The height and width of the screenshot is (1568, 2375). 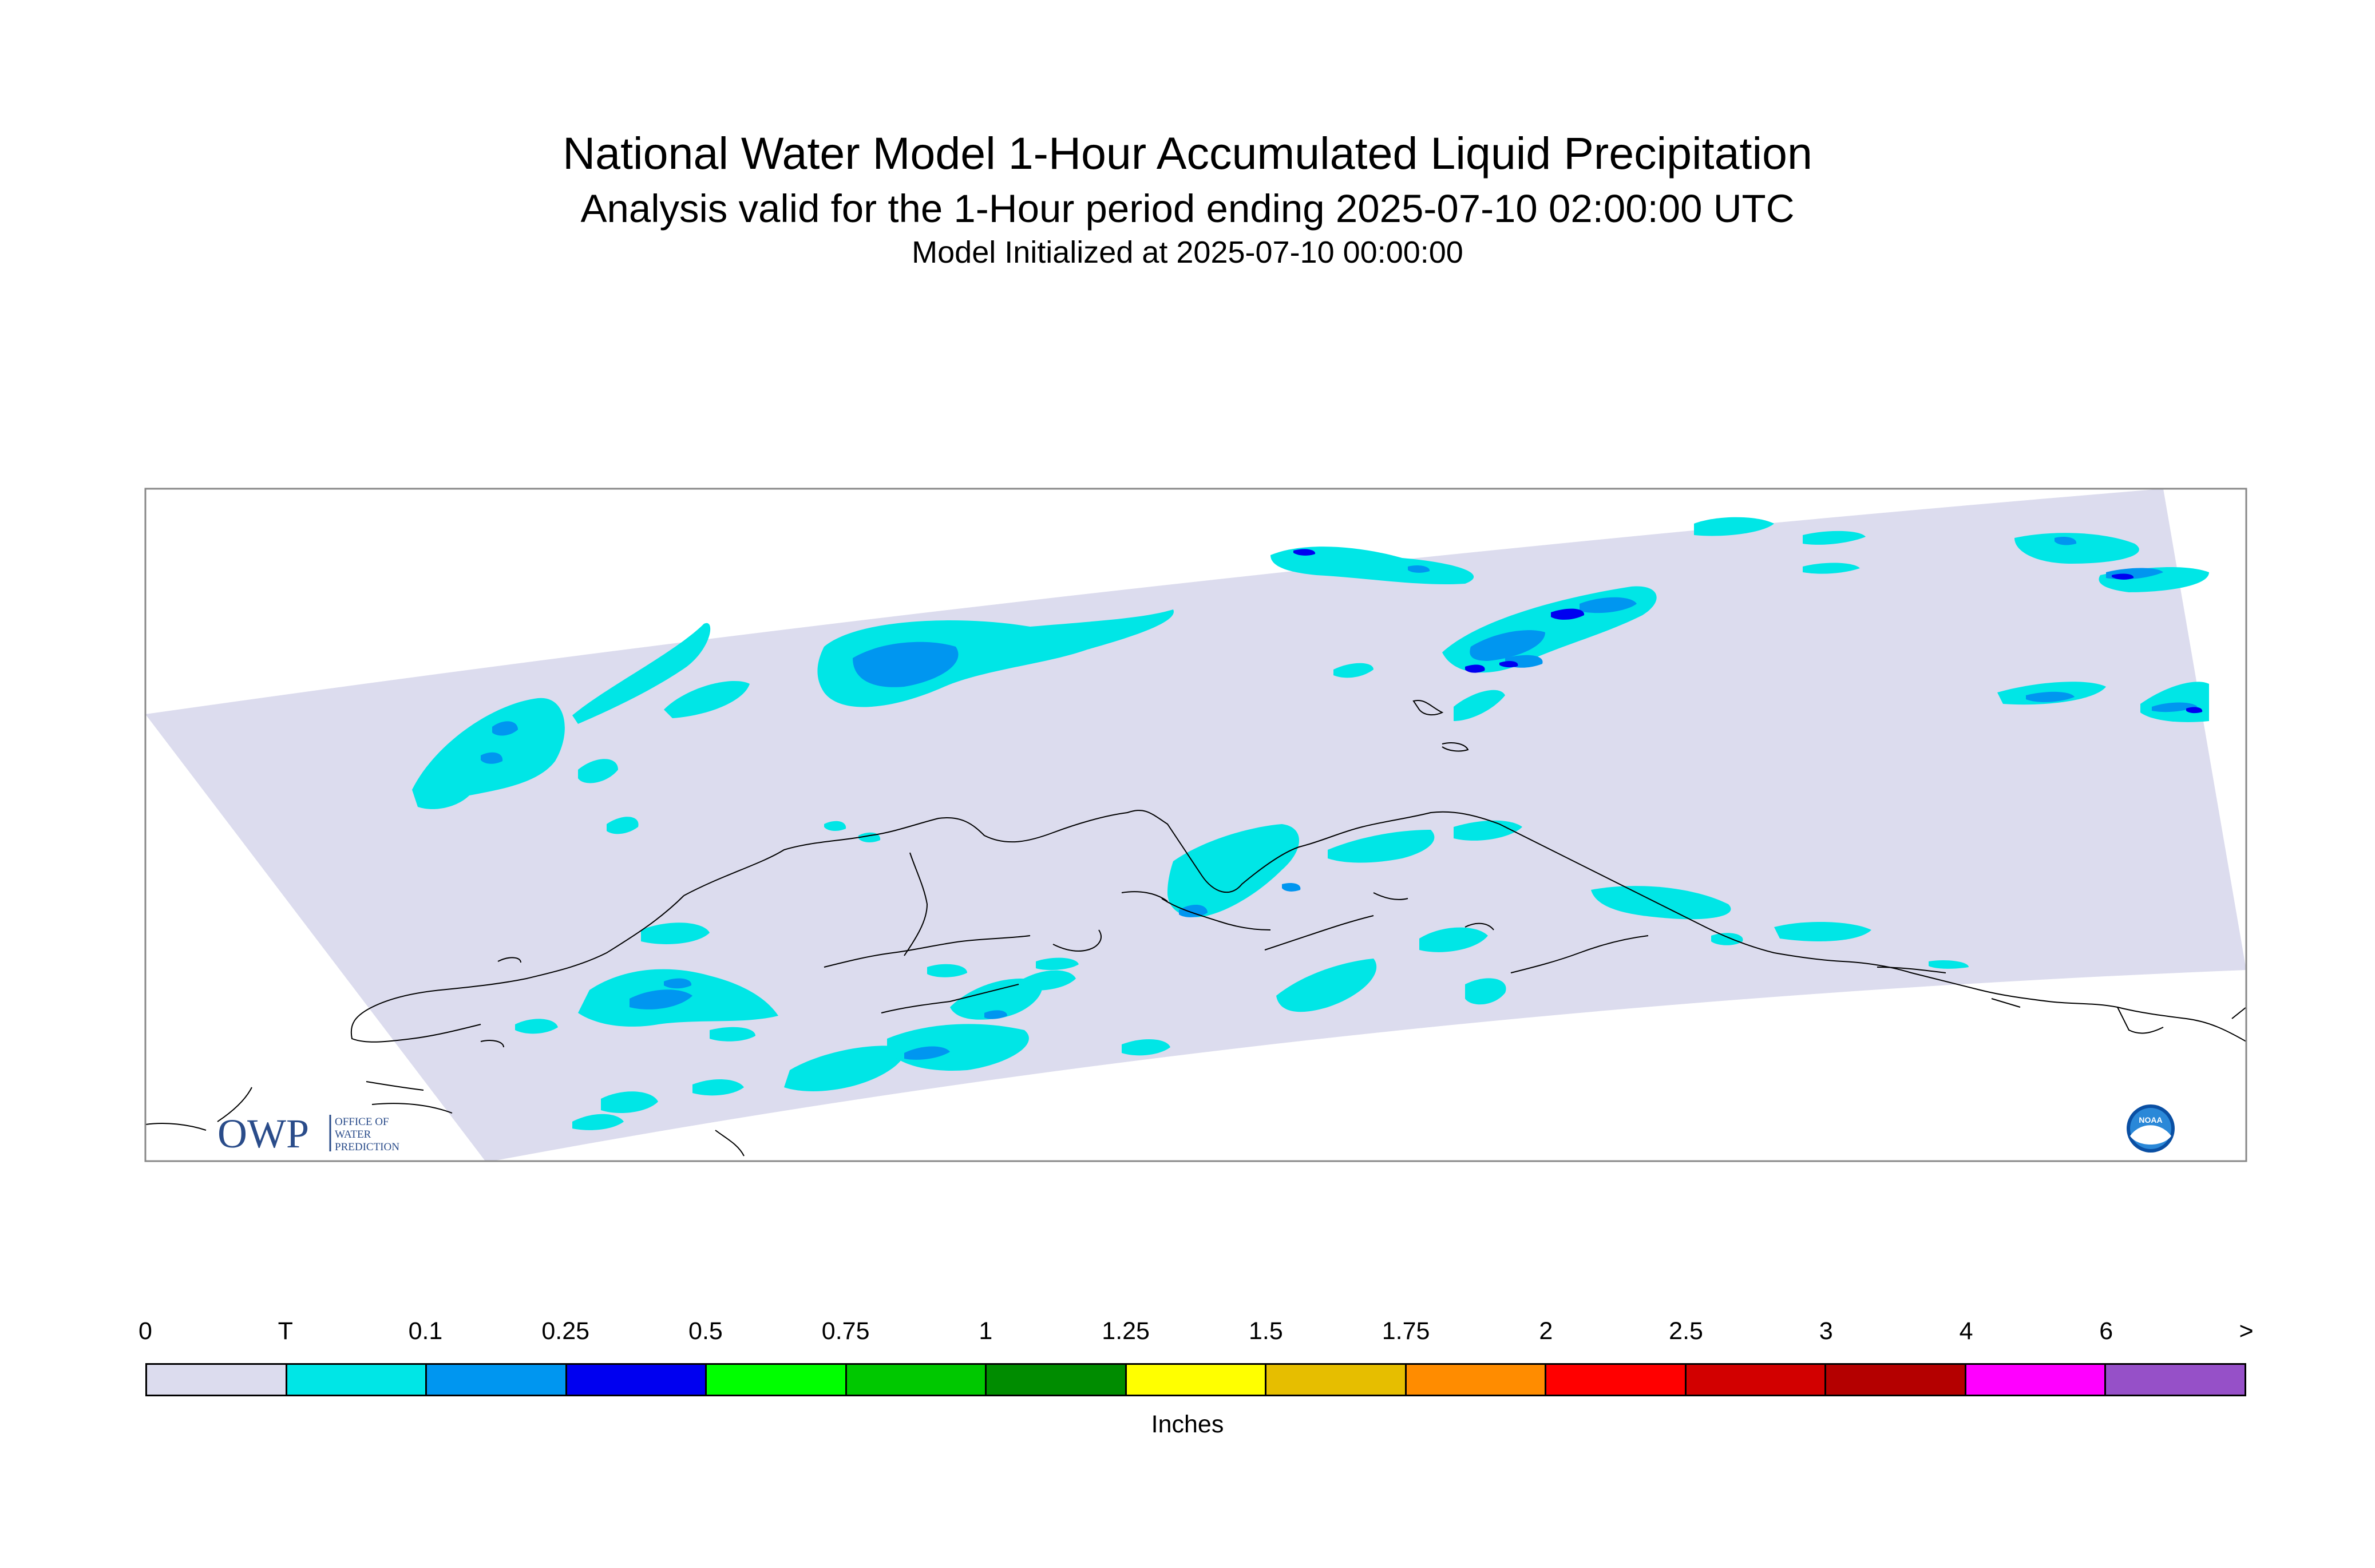 I want to click on owp-logo-text-1: OFFICE OF, so click(x=362, y=1122).